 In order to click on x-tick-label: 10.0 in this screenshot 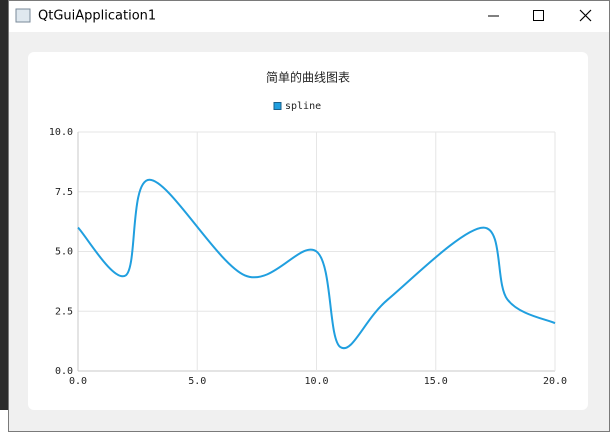, I will do `click(316, 381)`.